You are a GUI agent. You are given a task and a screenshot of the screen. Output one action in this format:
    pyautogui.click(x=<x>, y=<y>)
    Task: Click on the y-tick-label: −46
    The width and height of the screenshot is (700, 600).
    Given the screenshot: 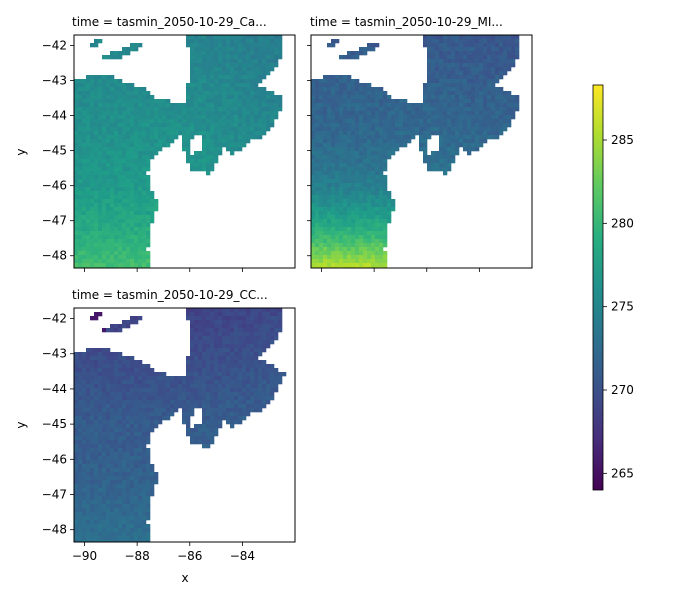 What is the action you would take?
    pyautogui.click(x=54, y=186)
    